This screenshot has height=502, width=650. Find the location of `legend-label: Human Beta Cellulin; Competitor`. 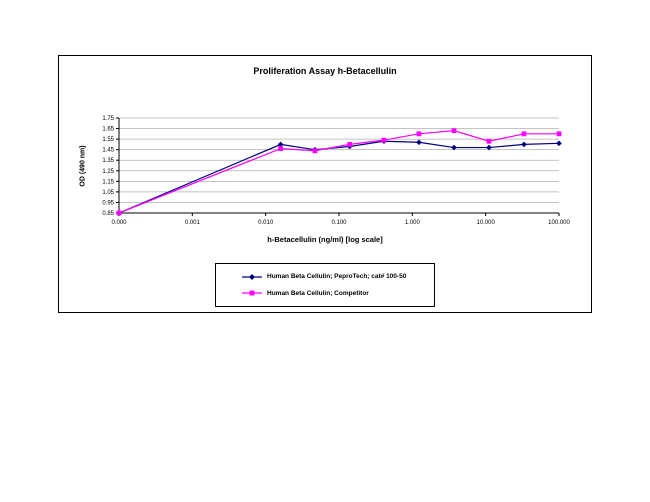

legend-label: Human Beta Cellulin; Competitor is located at coordinates (318, 293).